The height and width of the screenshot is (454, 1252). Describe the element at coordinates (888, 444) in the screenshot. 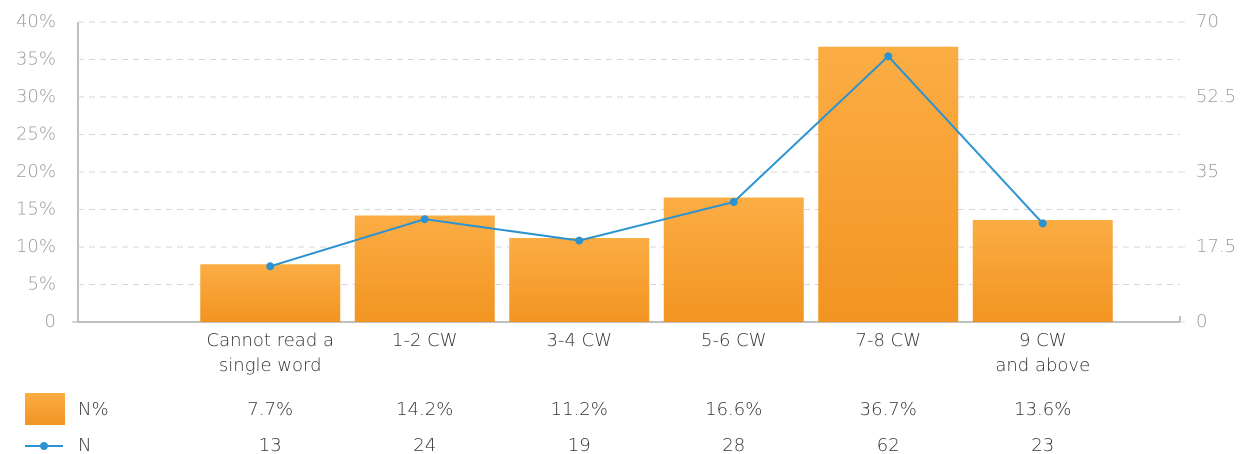

I see `table-value: 62` at that location.